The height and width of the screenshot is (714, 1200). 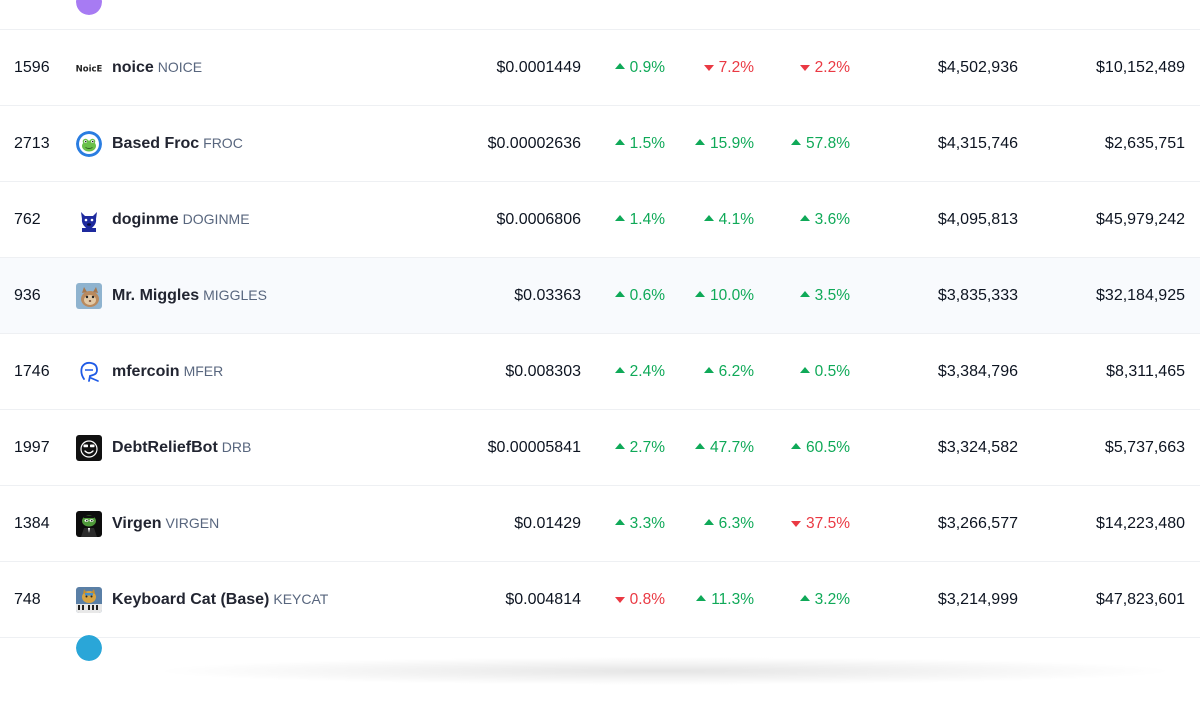 What do you see at coordinates (832, 67) in the screenshot?
I see `change-7d-value: 2.2%` at bounding box center [832, 67].